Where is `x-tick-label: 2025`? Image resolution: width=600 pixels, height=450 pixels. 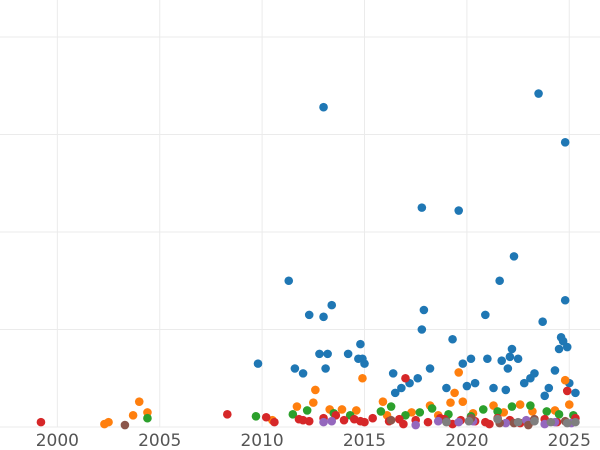
x-tick-label: 2025 is located at coordinates (569, 440).